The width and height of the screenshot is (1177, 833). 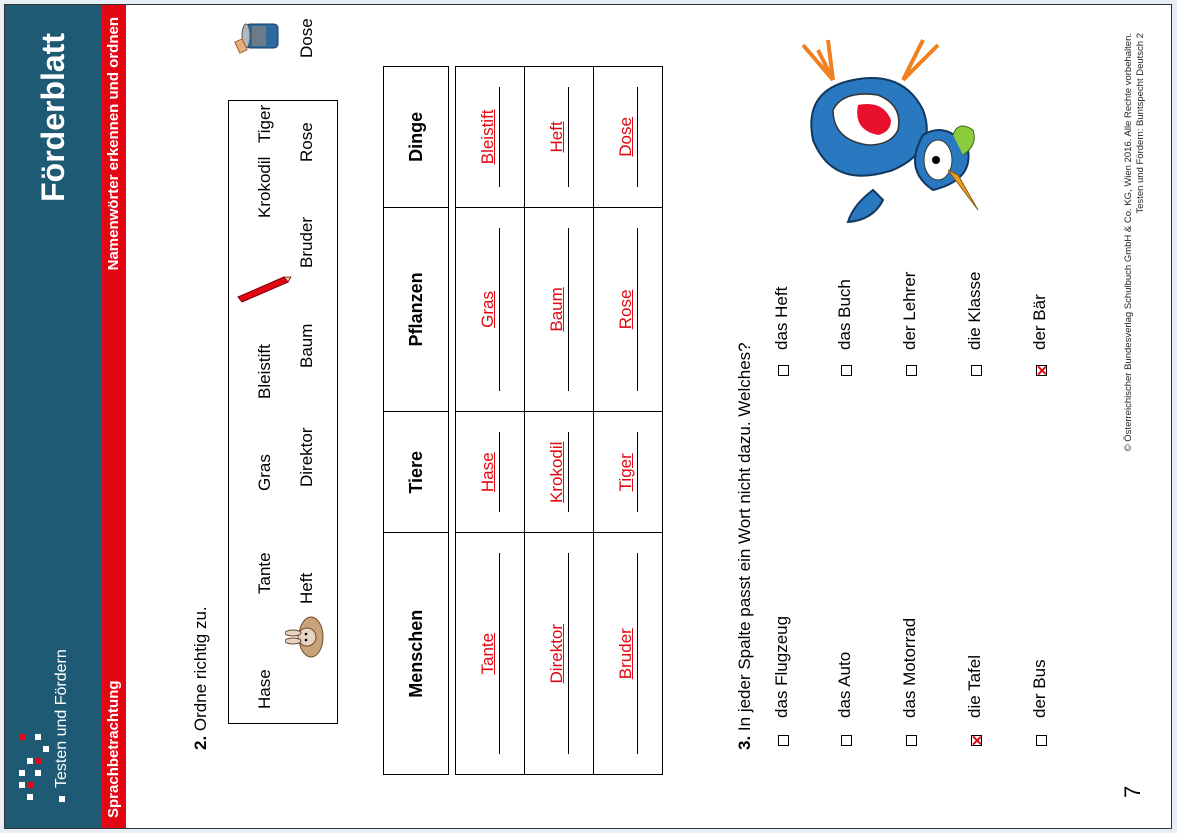 What do you see at coordinates (304, 637) in the screenshot?
I see `hase-icon` at bounding box center [304, 637].